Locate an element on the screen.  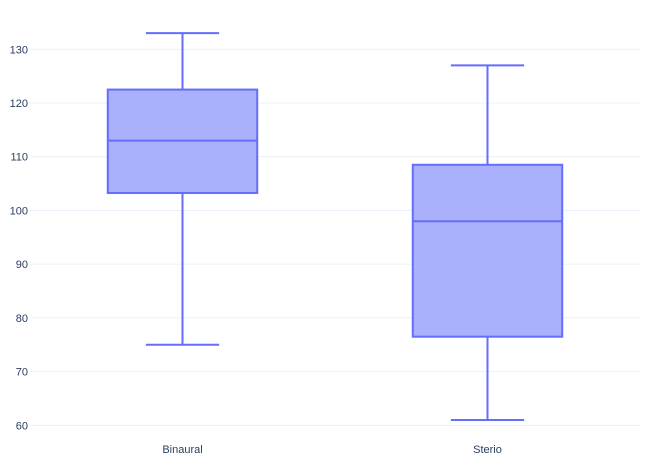
y-tick-label: 110 is located at coordinates (19, 158).